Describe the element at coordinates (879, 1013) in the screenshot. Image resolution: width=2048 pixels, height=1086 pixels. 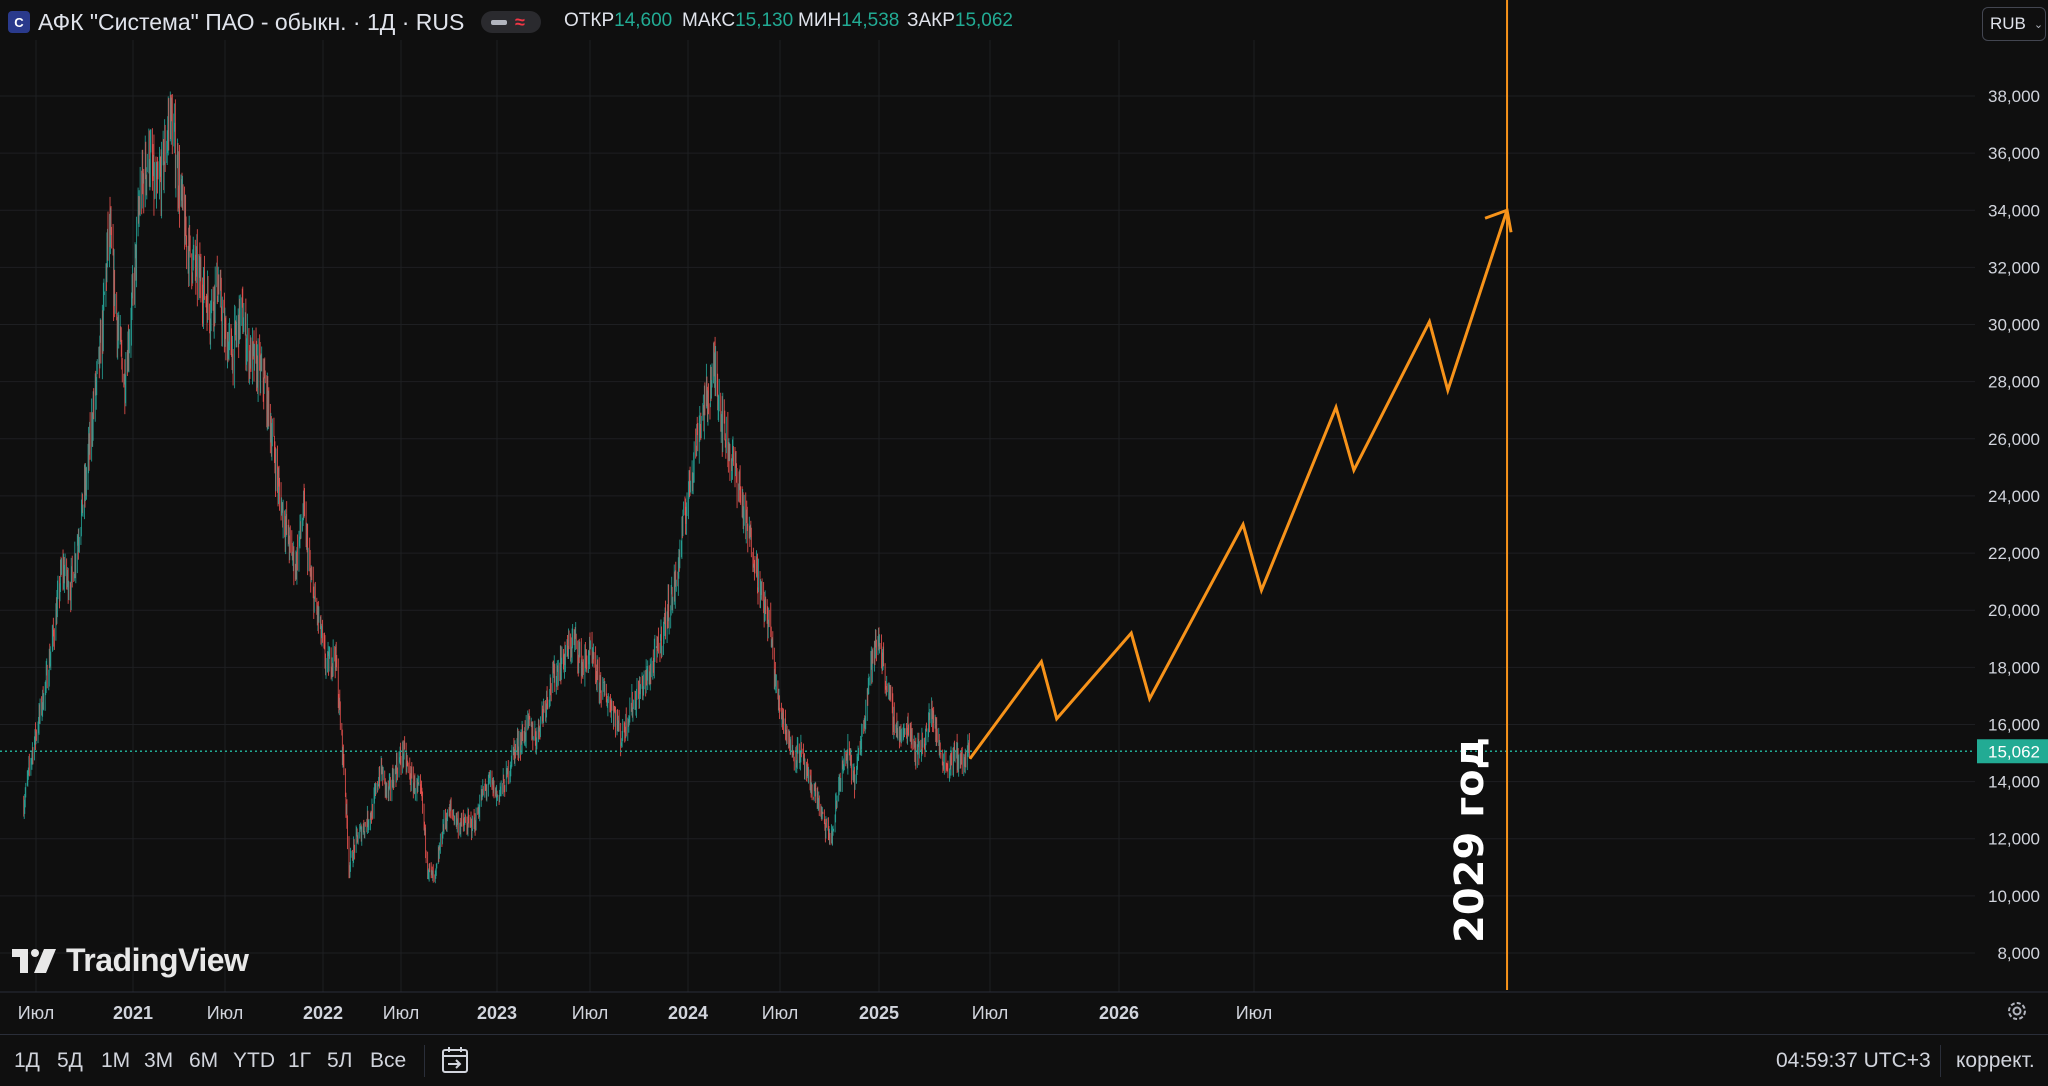
I see `time-tick-label: 2025` at that location.